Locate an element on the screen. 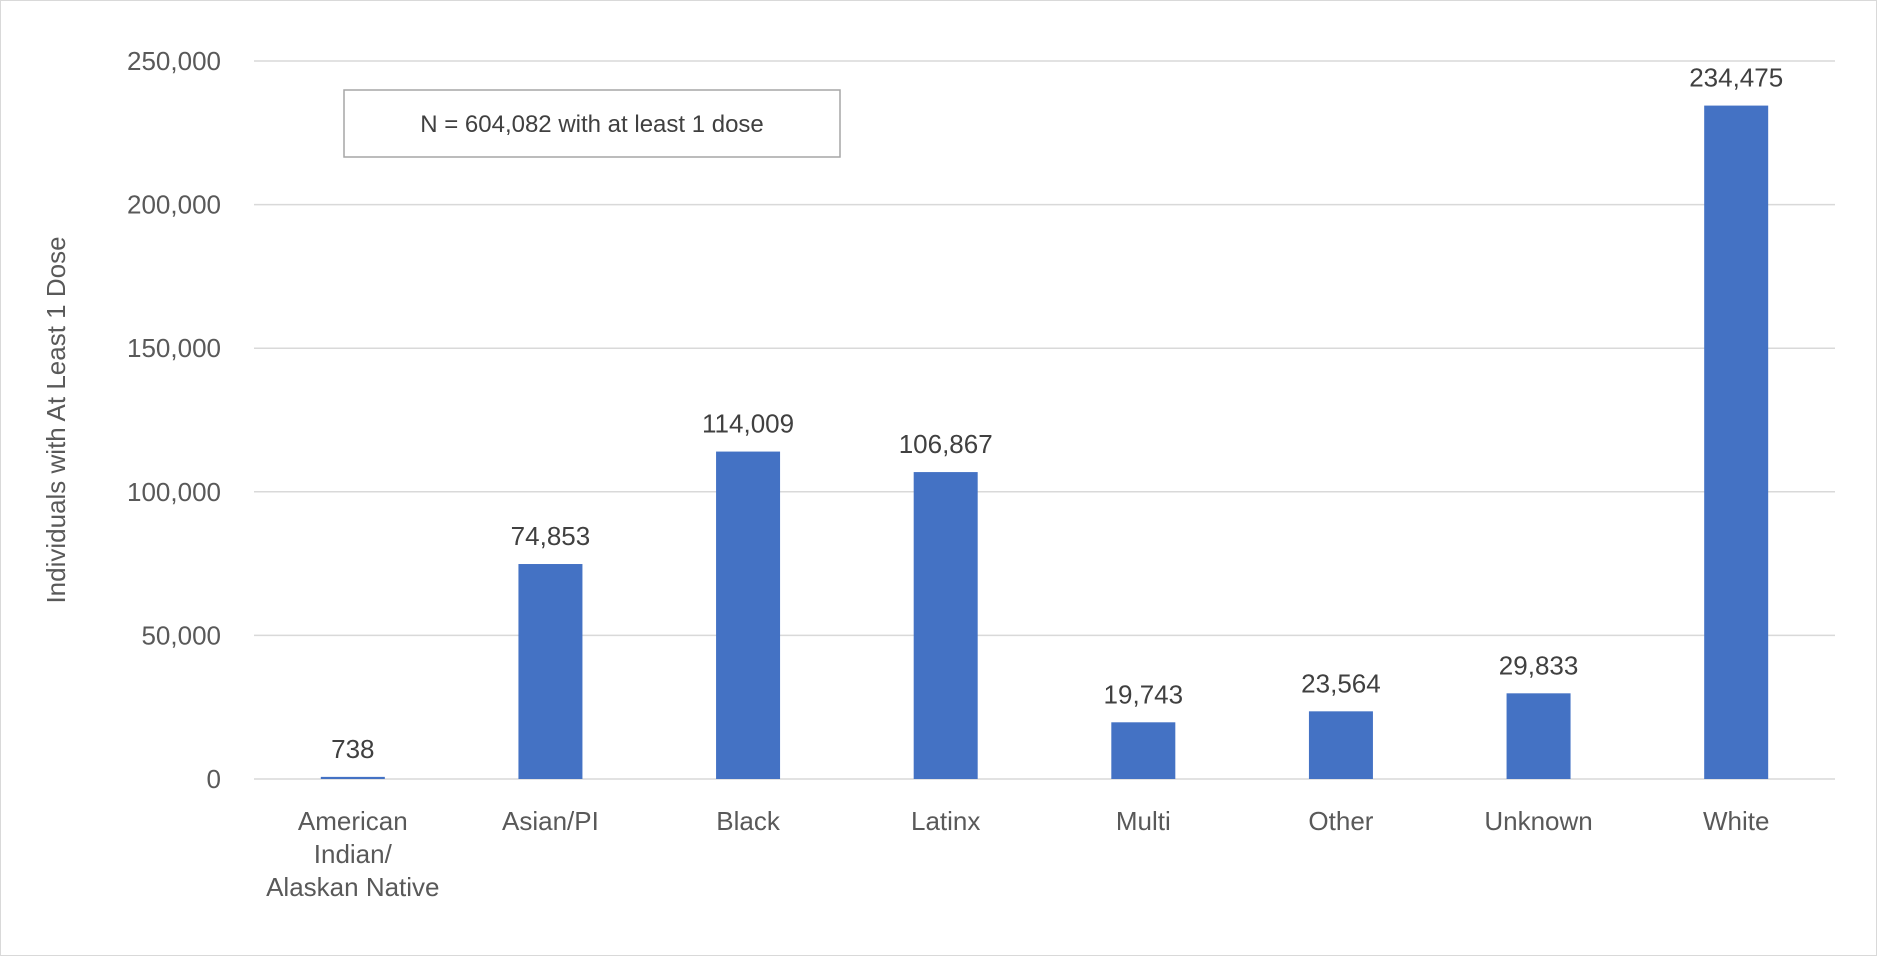 The width and height of the screenshot is (1877, 957). data-label: 29,833 is located at coordinates (1539, 665).